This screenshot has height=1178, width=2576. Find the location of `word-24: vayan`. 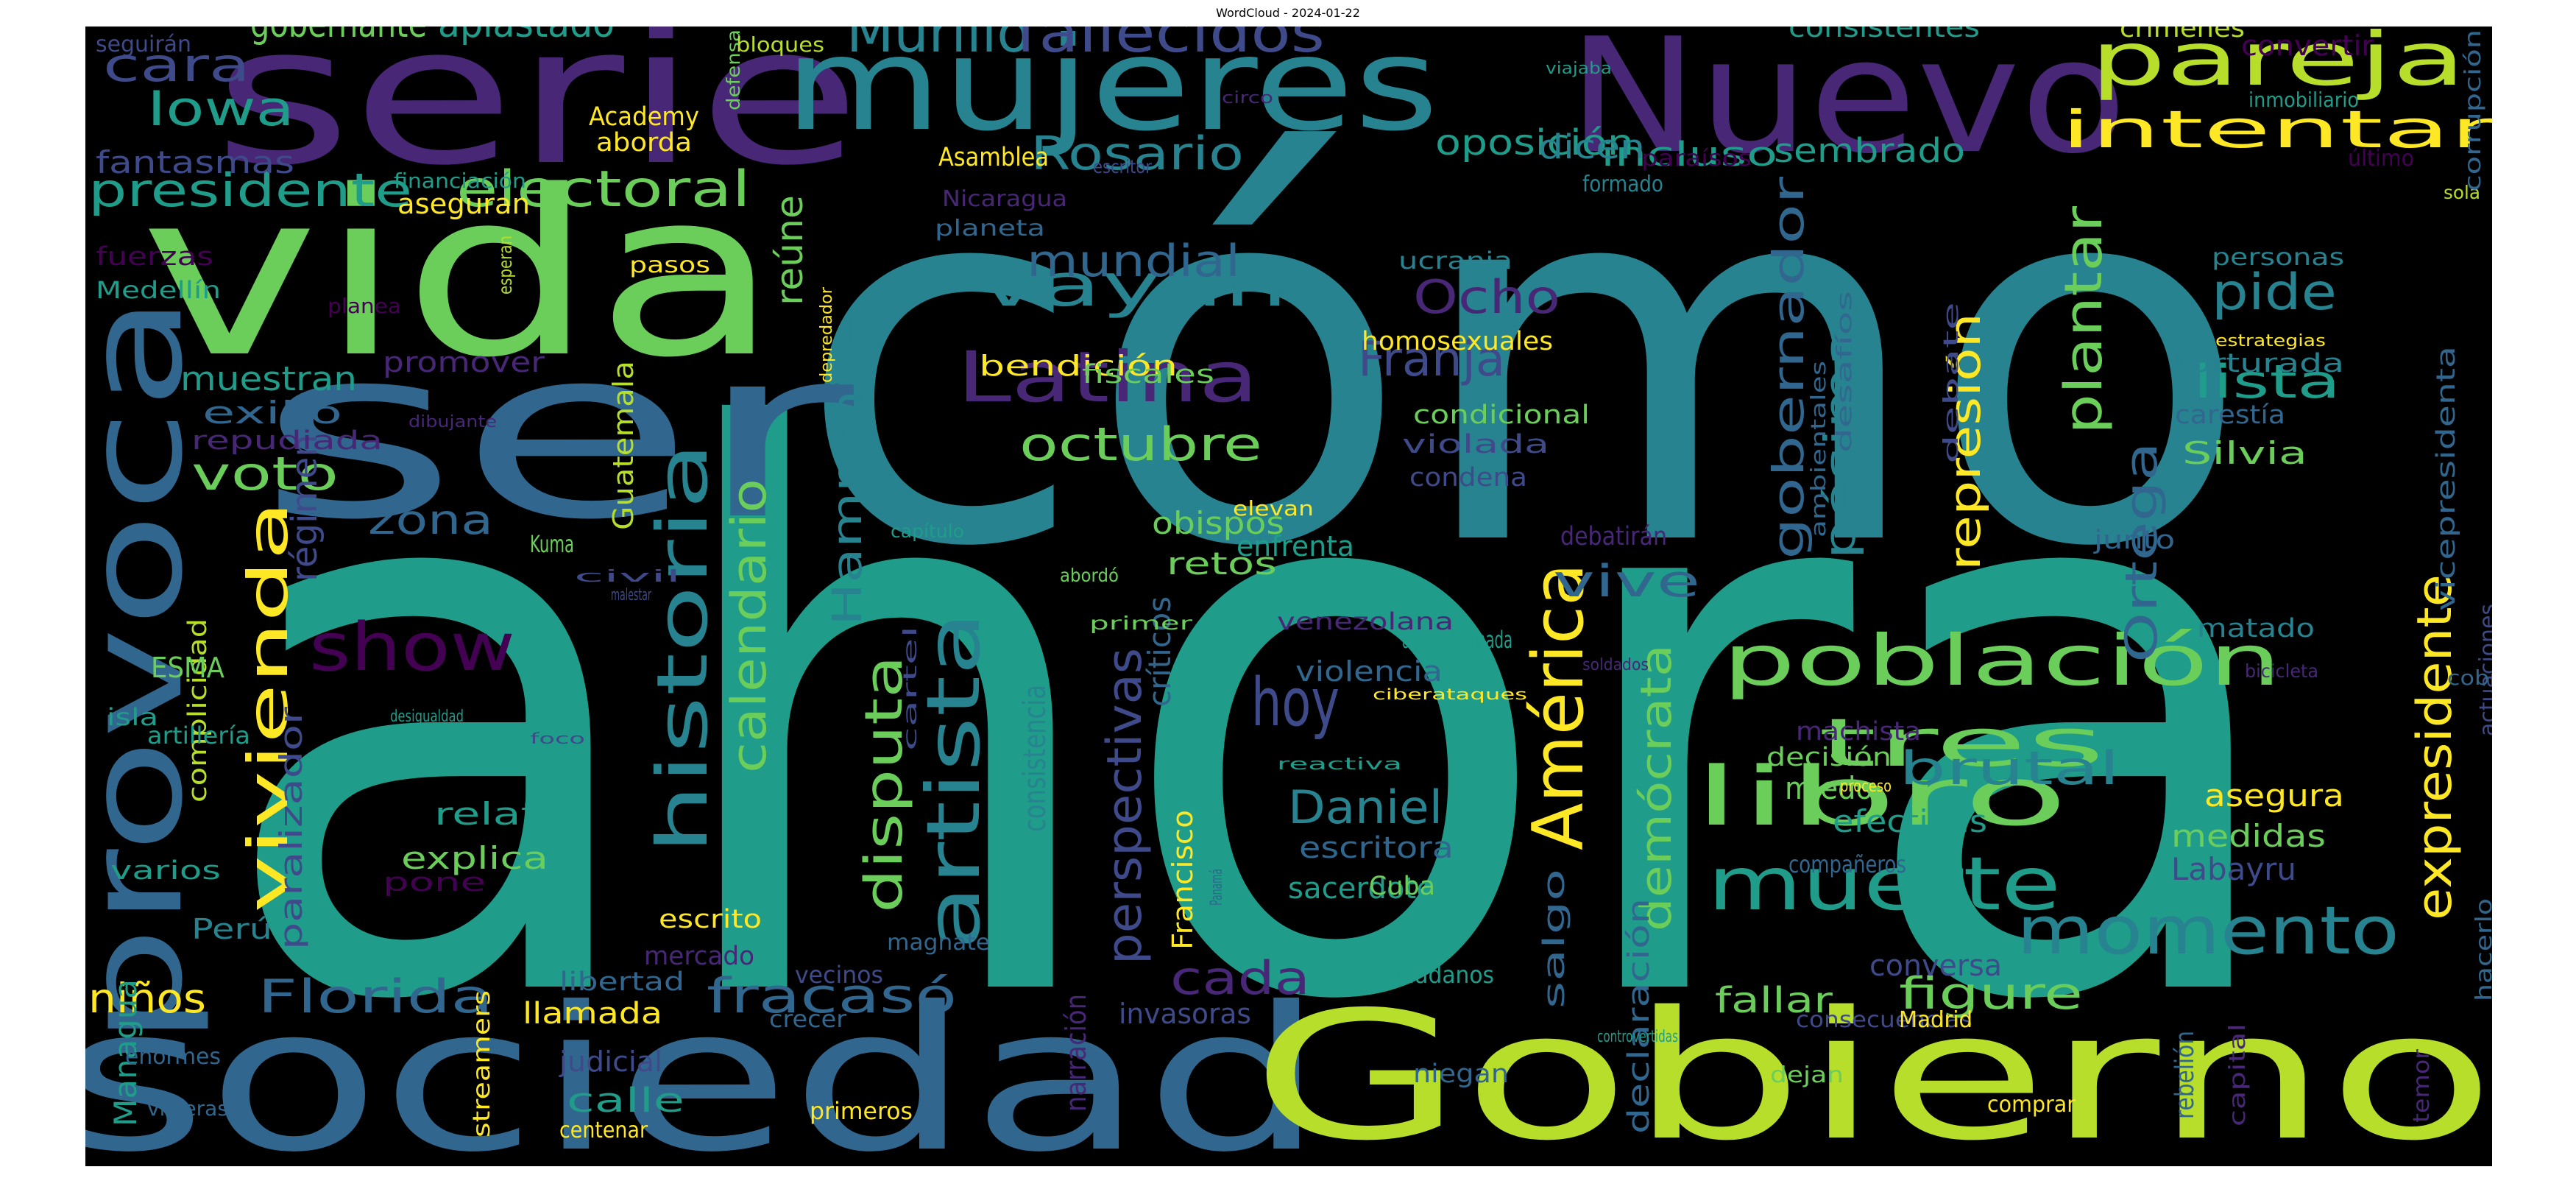

word-24: vayan is located at coordinates (1133, 285).